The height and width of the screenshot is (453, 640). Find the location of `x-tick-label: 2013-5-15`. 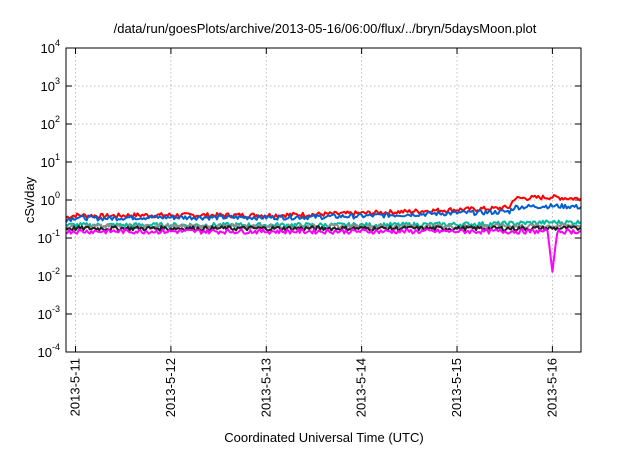

x-tick-label: 2013-5-15 is located at coordinates (456, 387).